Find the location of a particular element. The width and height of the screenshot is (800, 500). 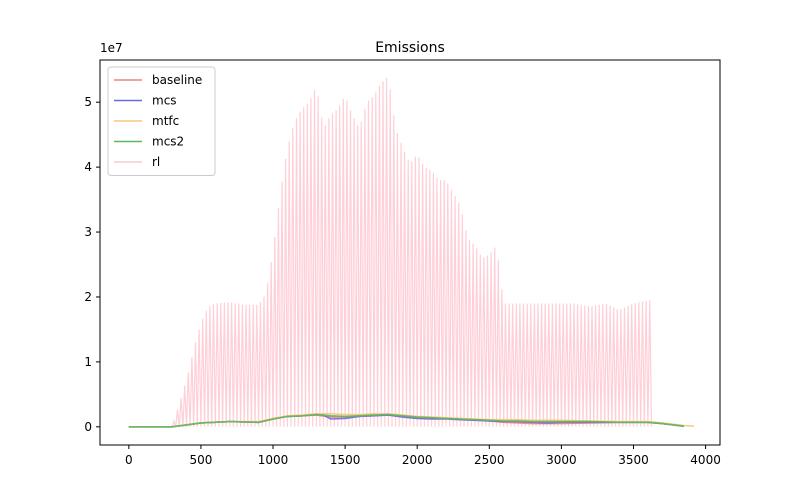

x-axis: 0 500 1000 1500 2000 2500 3000 3500 4000 is located at coordinates (423, 456).